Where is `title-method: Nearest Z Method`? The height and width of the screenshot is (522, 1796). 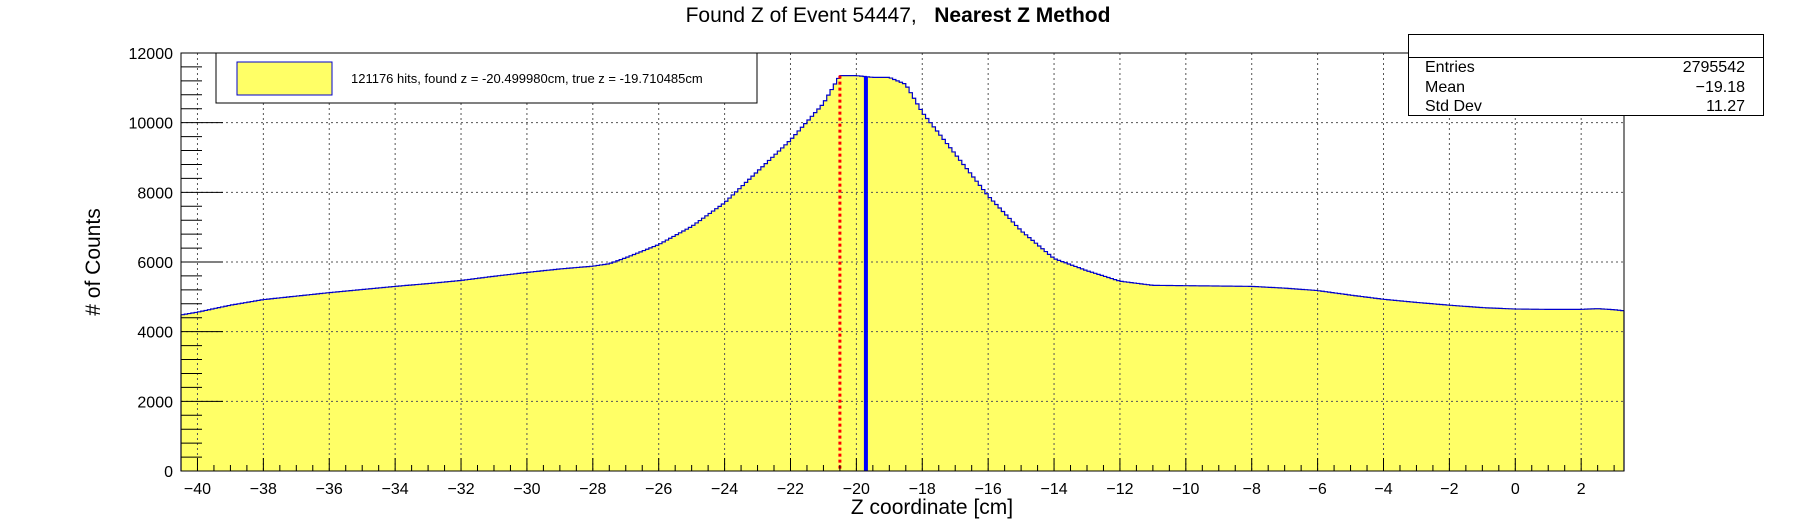
title-method: Nearest Z Method is located at coordinates (1022, 15).